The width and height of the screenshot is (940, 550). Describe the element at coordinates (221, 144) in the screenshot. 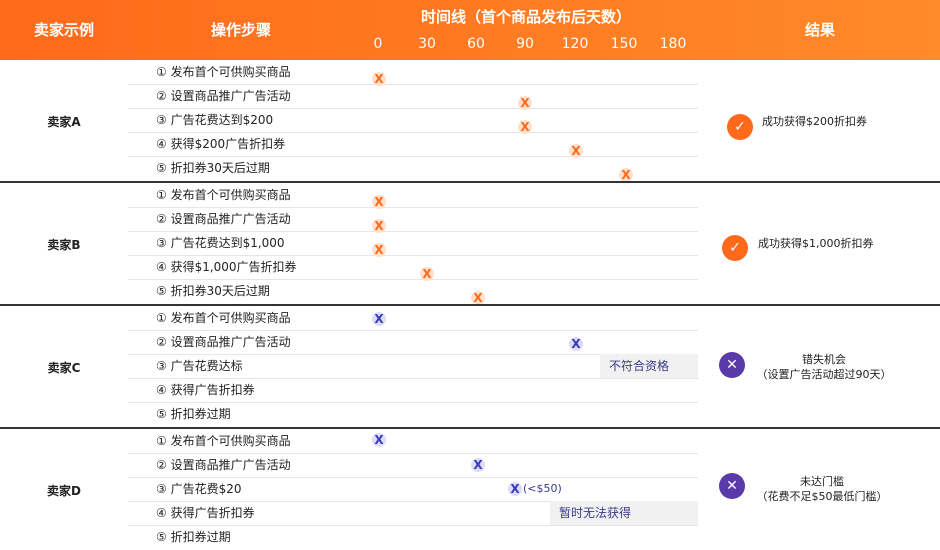

I see `step-label: ④ 获得$200广告折扣券` at that location.